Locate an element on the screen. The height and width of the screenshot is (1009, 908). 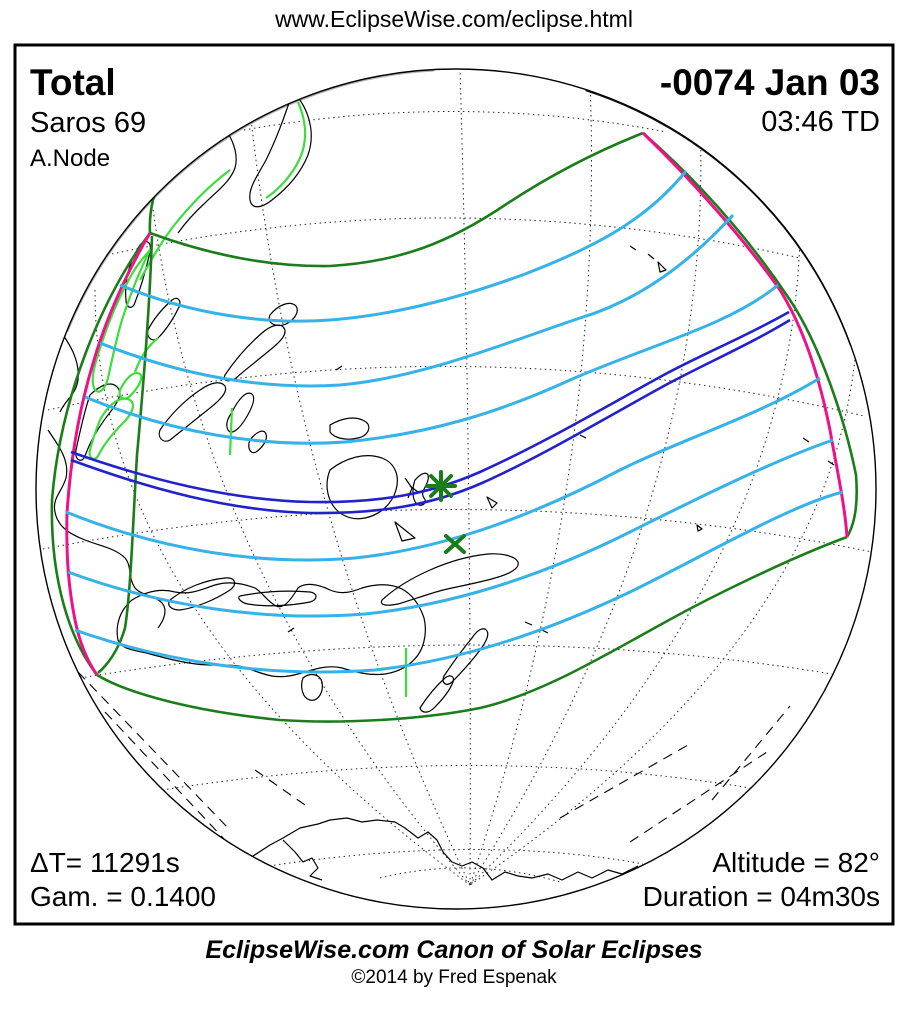
new-zealand-north is located at coordinates (465, 656).